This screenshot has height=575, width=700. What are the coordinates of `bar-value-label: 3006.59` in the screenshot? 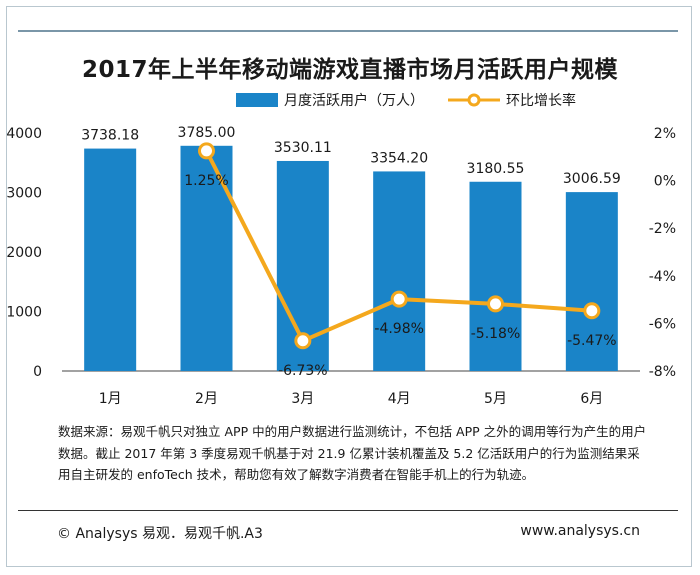 It's located at (592, 179).